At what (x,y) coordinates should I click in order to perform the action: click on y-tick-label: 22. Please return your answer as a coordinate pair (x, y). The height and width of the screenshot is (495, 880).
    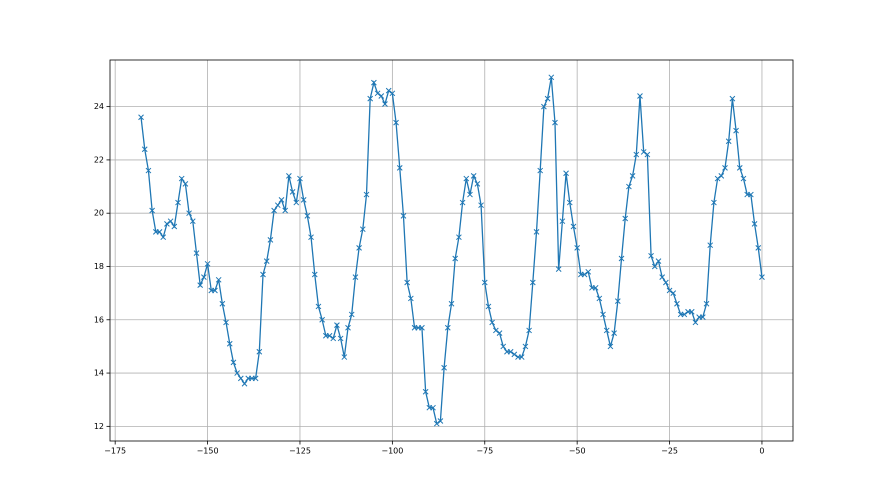
    Looking at the image, I should click on (99, 159).